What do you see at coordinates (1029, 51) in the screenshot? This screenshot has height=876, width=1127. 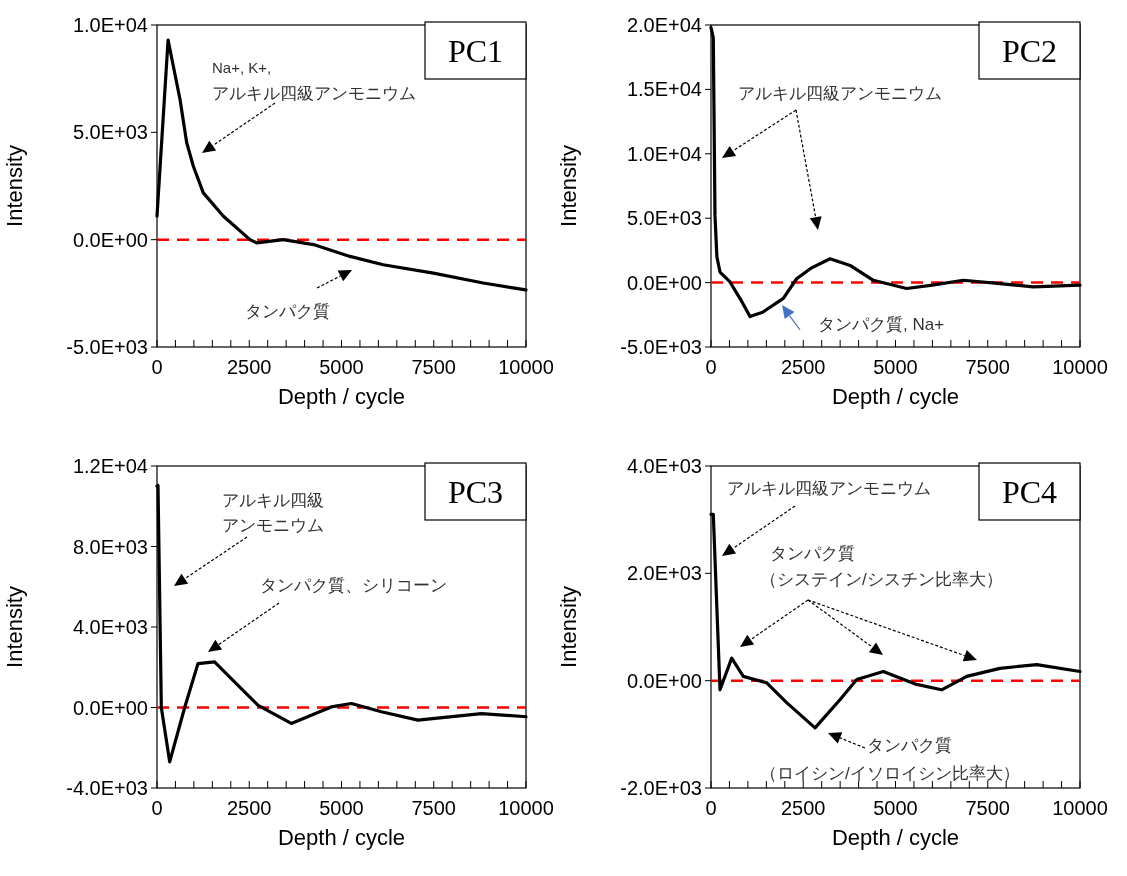 I see `chart-title: PC2` at bounding box center [1029, 51].